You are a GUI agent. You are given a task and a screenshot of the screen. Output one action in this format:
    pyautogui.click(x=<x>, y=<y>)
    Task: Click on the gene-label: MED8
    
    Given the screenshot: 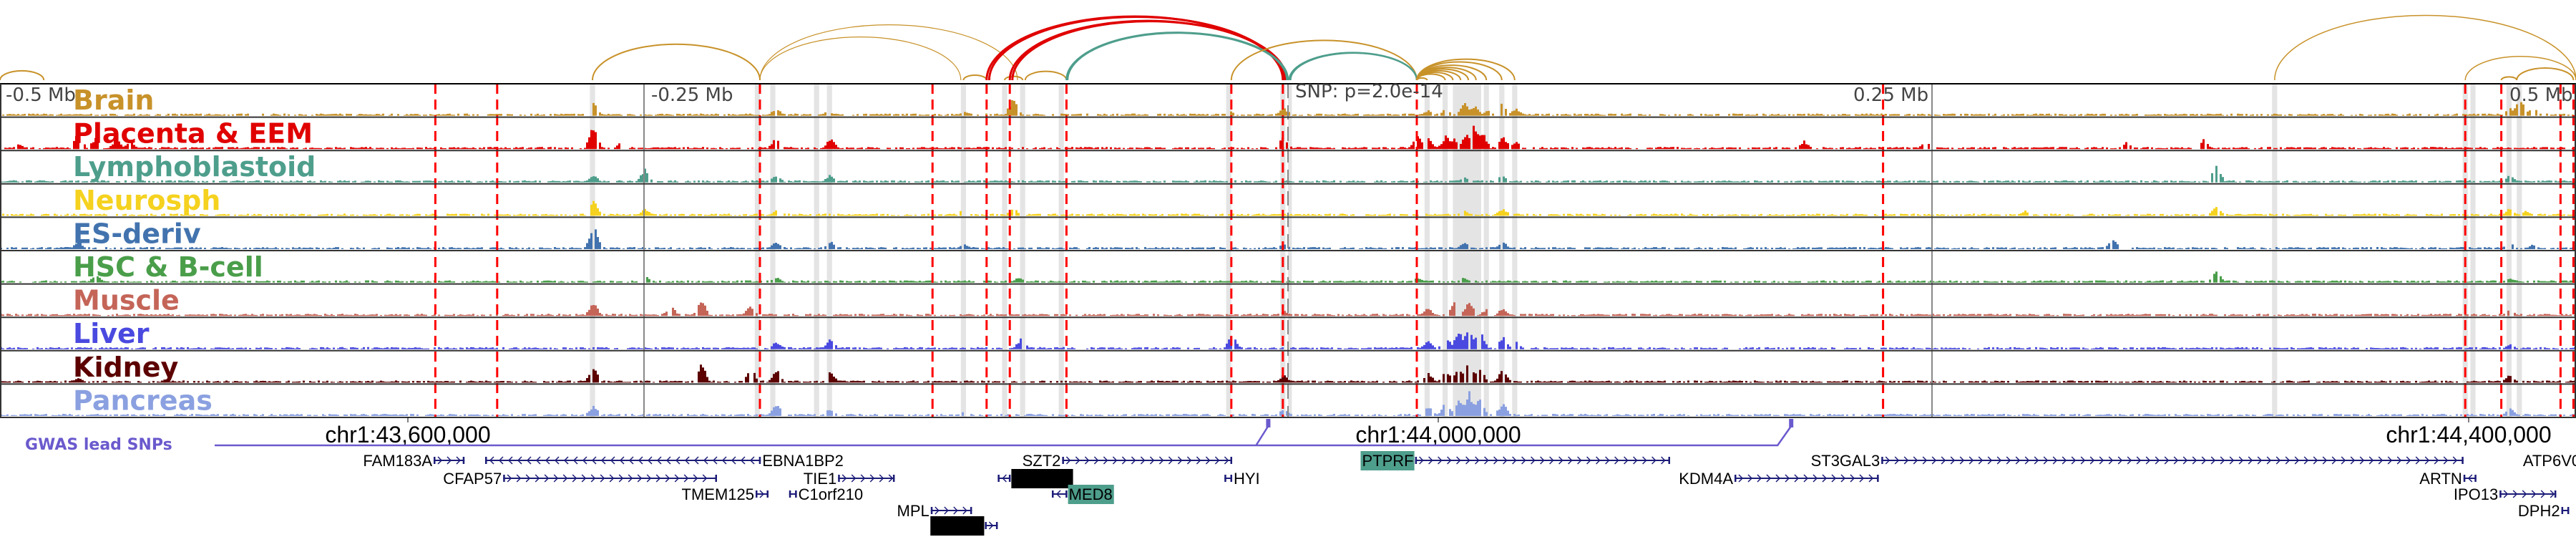 What is the action you would take?
    pyautogui.click(x=1091, y=494)
    